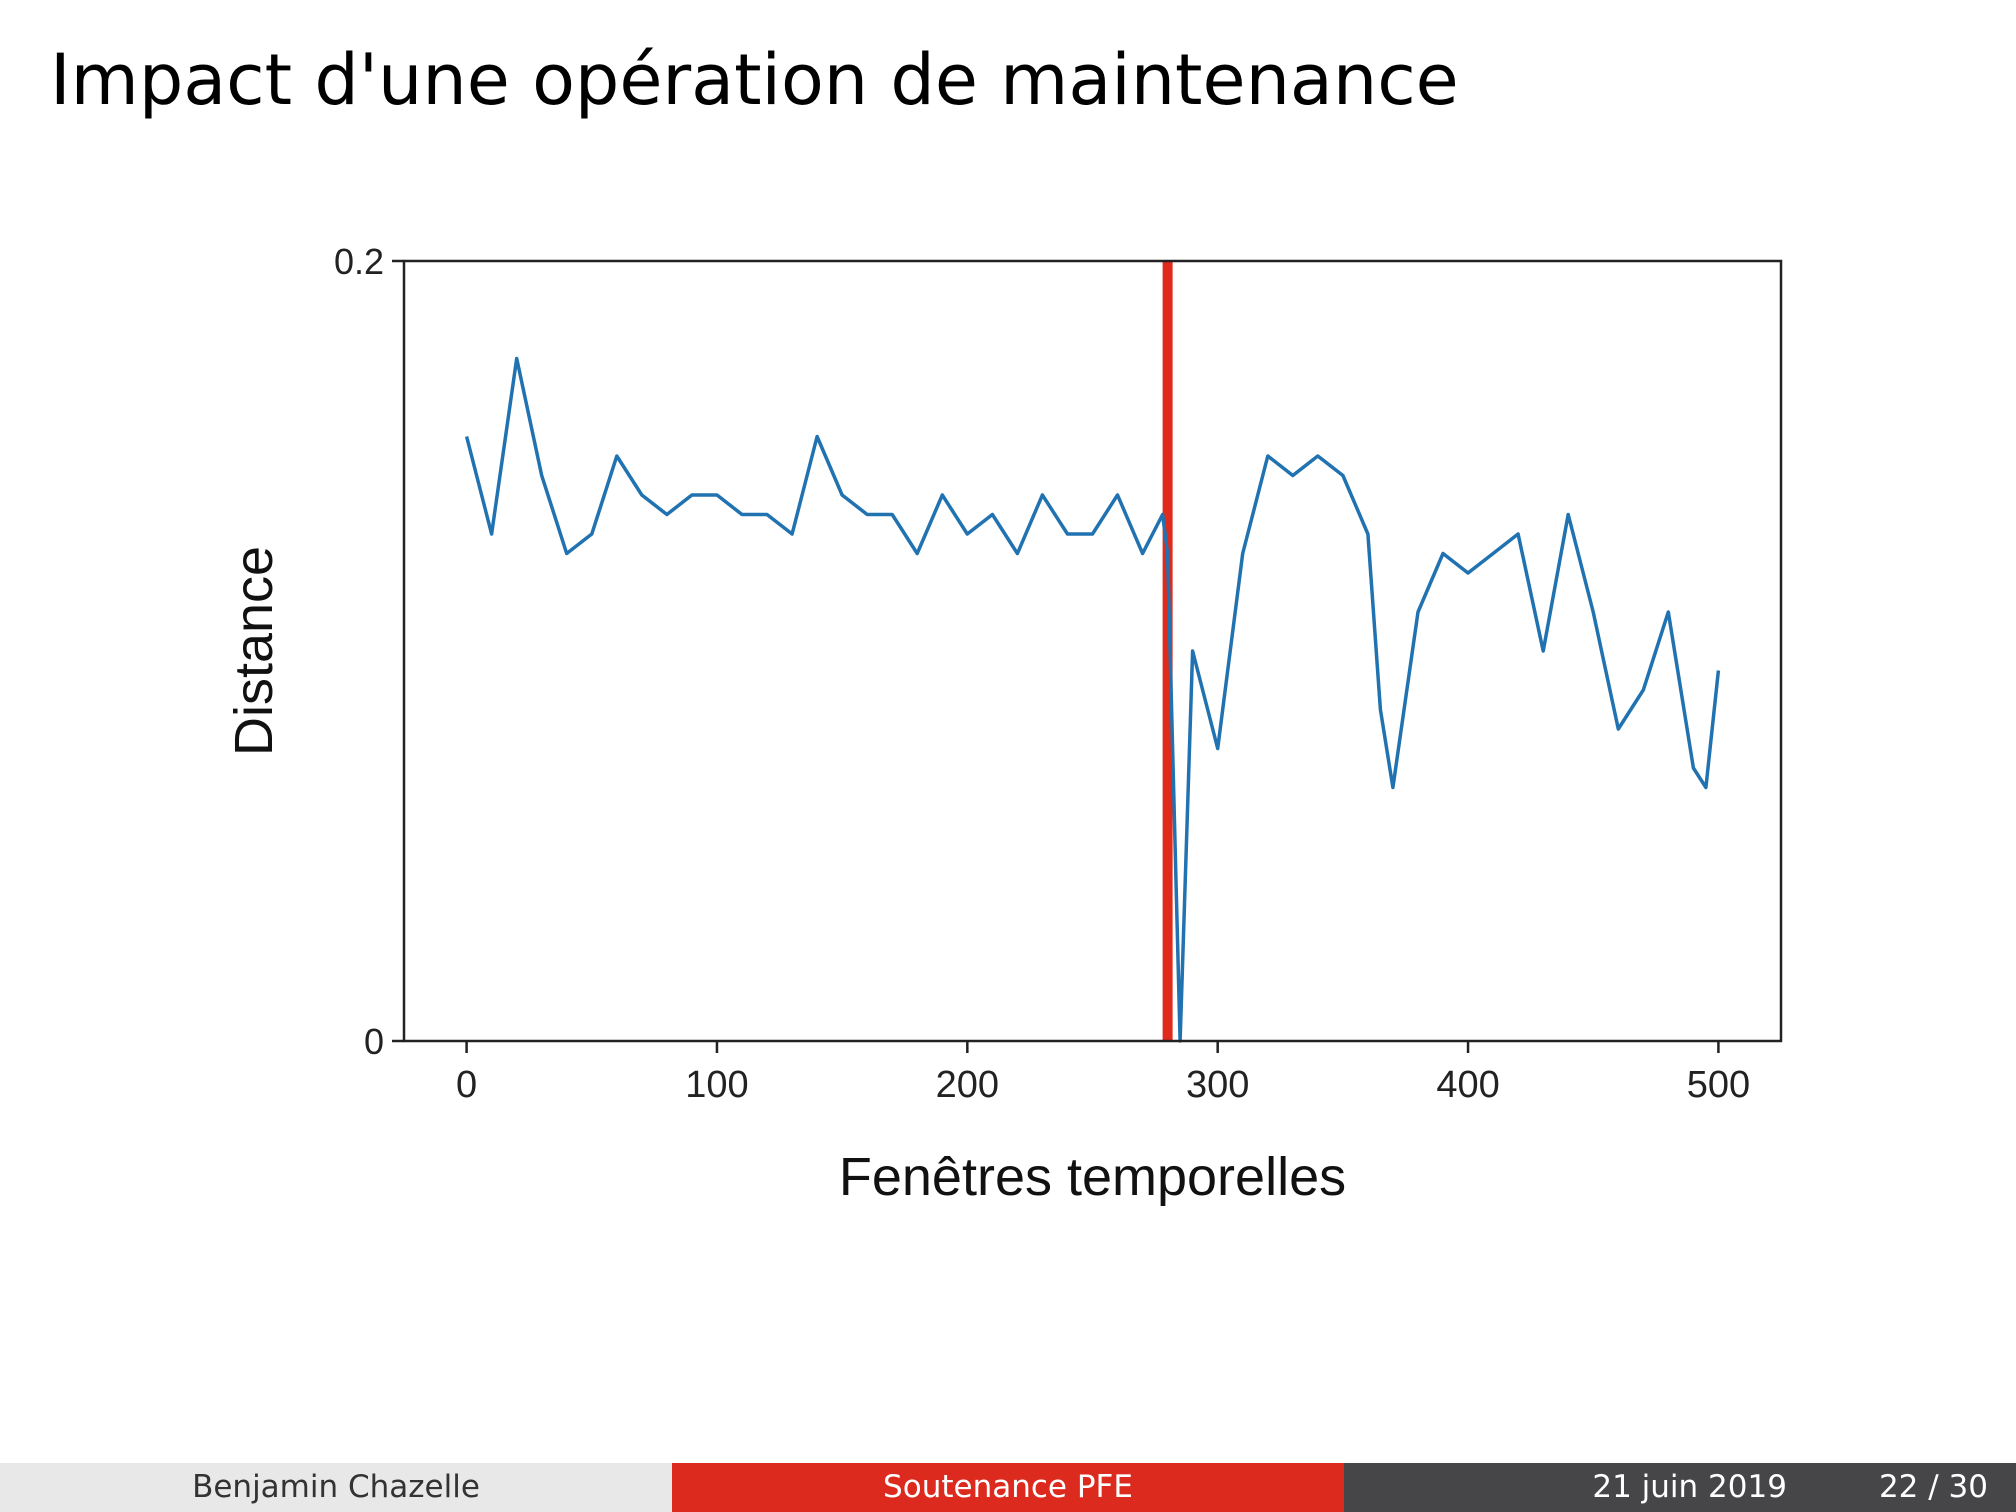 This screenshot has width=2016, height=1512. Describe the element at coordinates (466, 1085) in the screenshot. I see `x-tick-label: 0` at that location.